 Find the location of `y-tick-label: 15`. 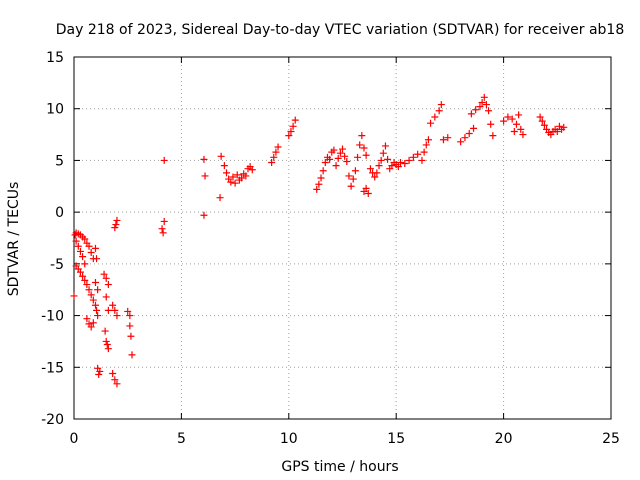

y-tick-label: 15 is located at coordinates (55, 58).